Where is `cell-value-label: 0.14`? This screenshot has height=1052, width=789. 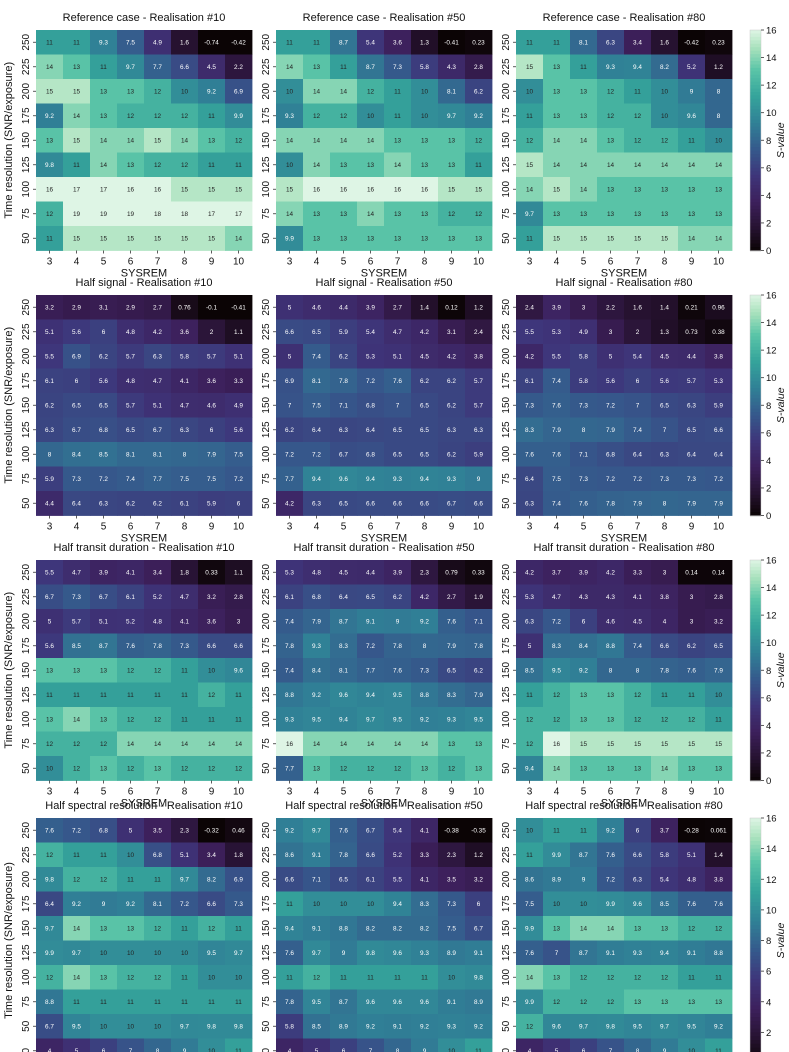
cell-value-label: 0.14 is located at coordinates (718, 572).